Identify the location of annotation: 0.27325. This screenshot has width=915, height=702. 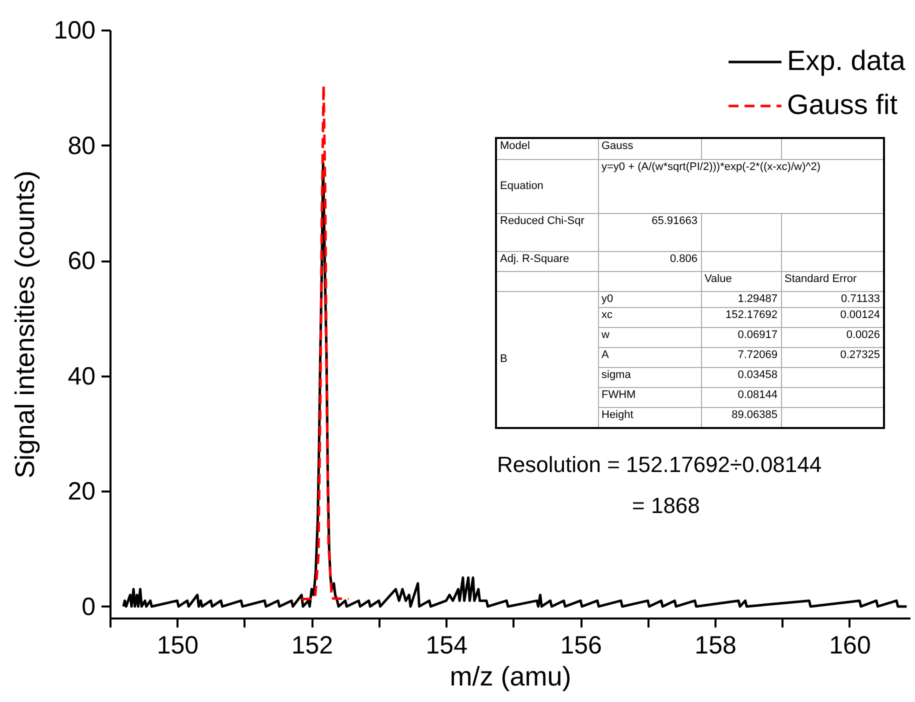
(832, 358).